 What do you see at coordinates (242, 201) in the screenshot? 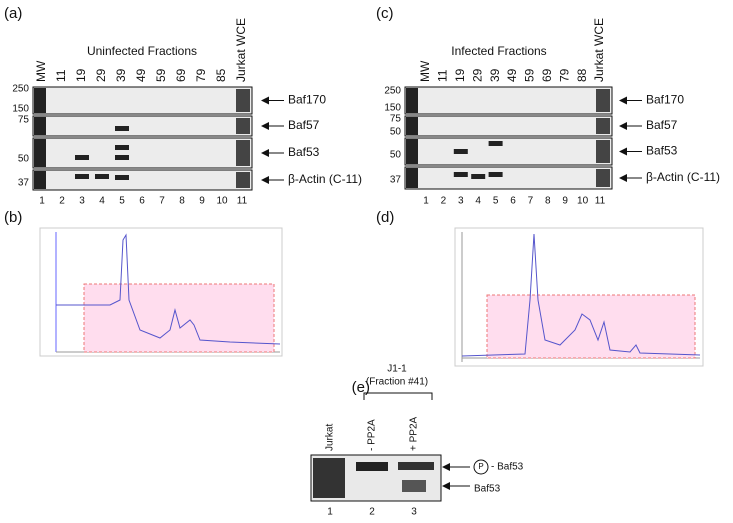
I see `lane-number: 11` at bounding box center [242, 201].